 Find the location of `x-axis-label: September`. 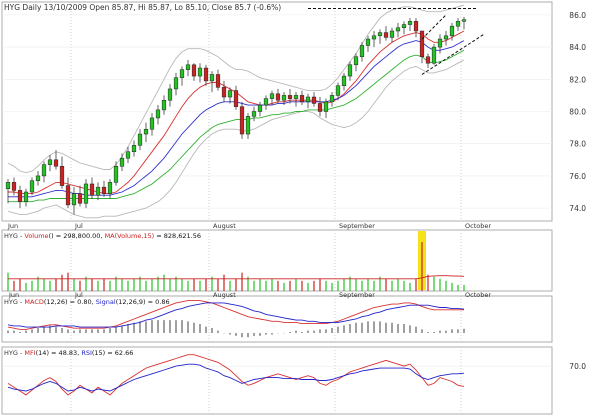

x-axis-label: September is located at coordinates (357, 226).